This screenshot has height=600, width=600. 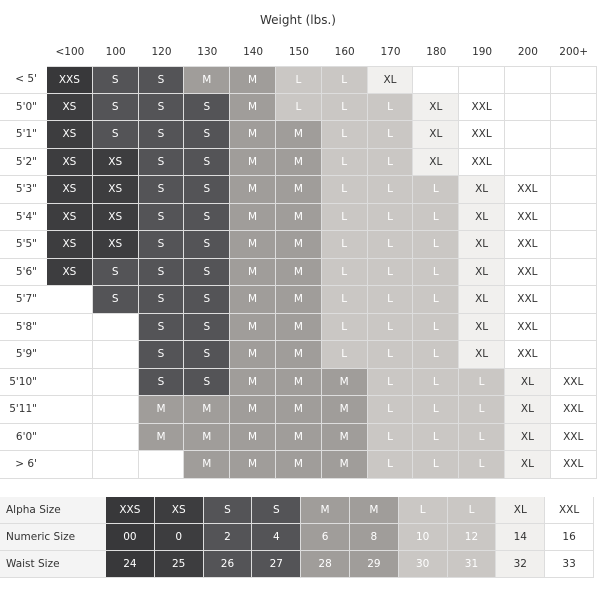 What do you see at coordinates (130, 510) in the screenshot?
I see `conversion-cell: XXS` at bounding box center [130, 510].